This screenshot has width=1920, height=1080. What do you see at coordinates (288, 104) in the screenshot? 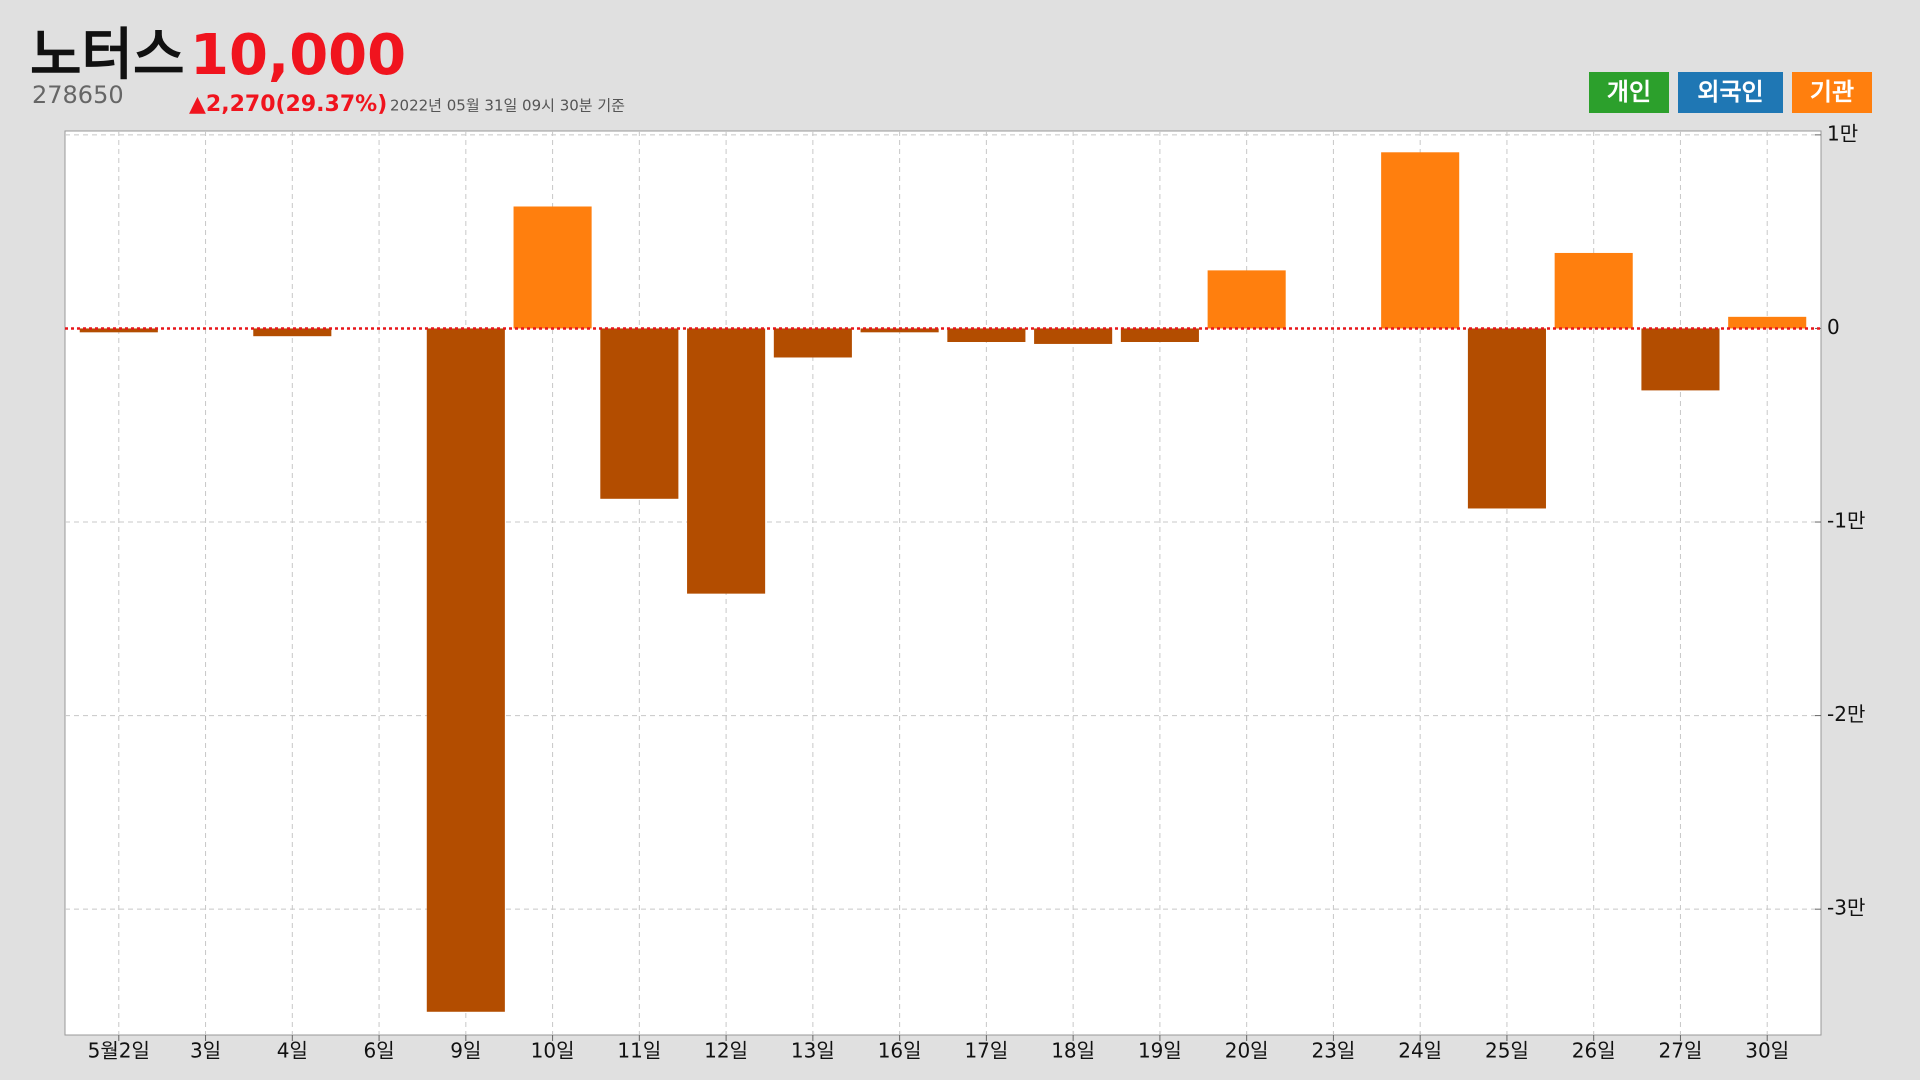
I see `change: ▲2,270(29.37%)` at bounding box center [288, 104].